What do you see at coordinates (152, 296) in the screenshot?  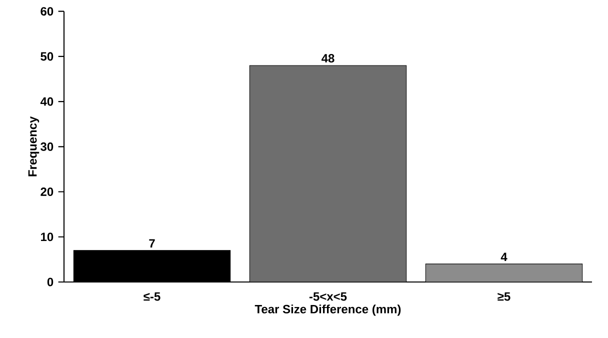 I see `x-tick-label: ≤-5` at bounding box center [152, 296].